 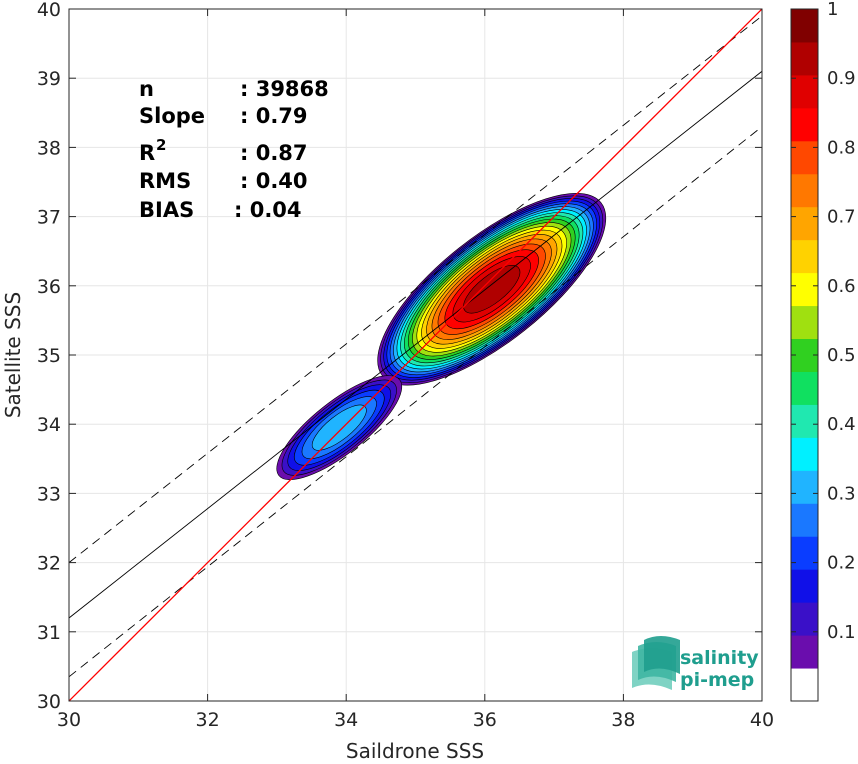 I want to click on y-tick-label: 36, so click(x=49, y=287).